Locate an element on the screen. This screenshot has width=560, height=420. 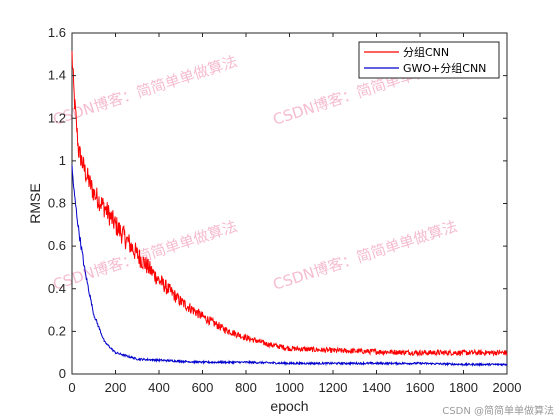
x-tick-label: 400 is located at coordinates (159, 387).